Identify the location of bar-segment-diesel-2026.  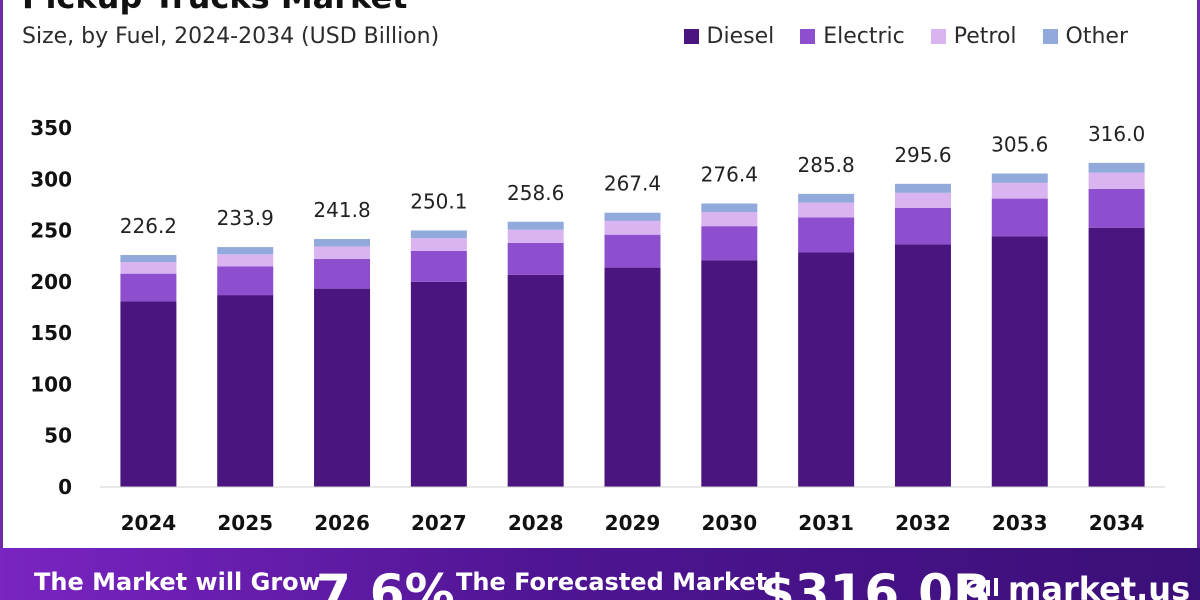
(342, 387).